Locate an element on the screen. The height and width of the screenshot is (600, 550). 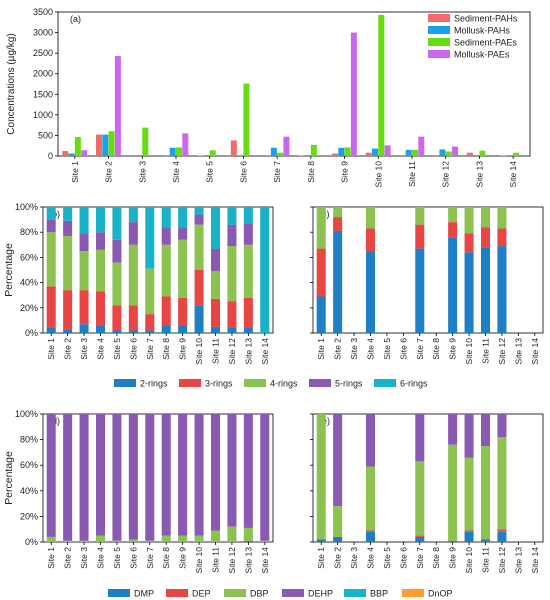
panel-c: (c) is located at coordinates (427, 271).